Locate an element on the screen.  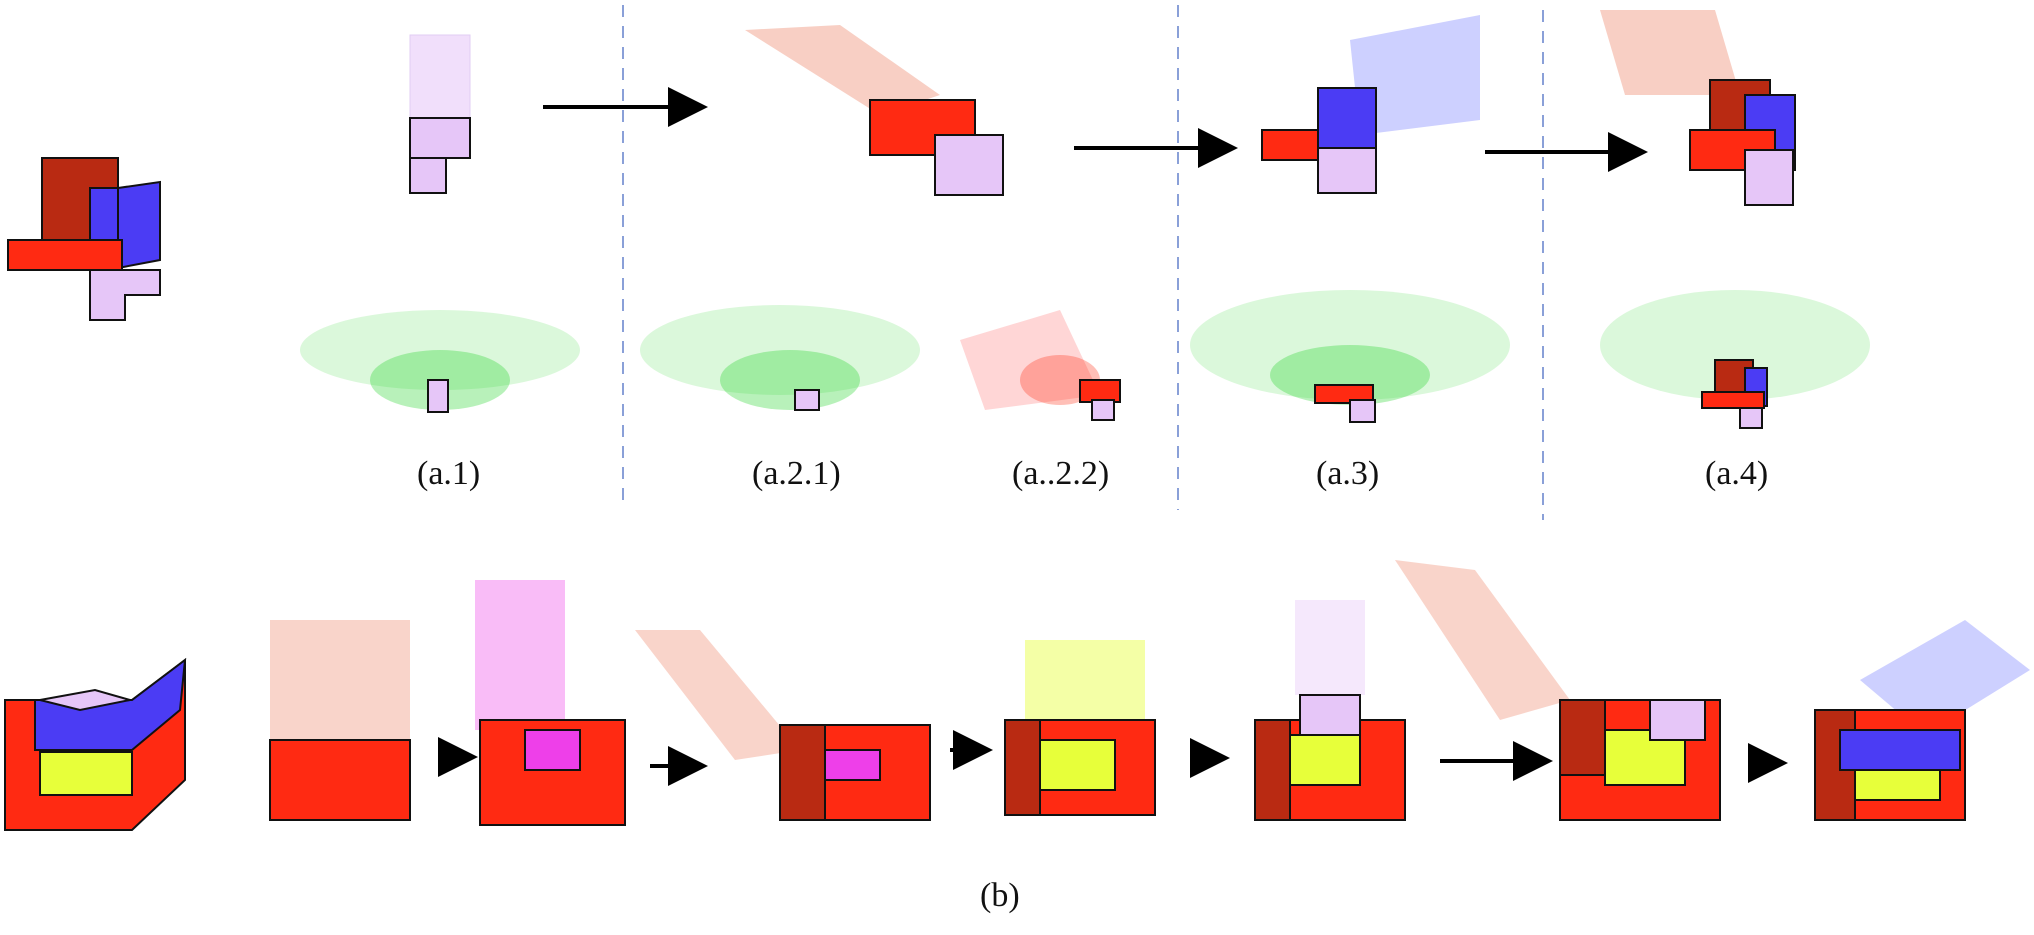
label-a4: (a.4) is located at coordinates (1737, 473).